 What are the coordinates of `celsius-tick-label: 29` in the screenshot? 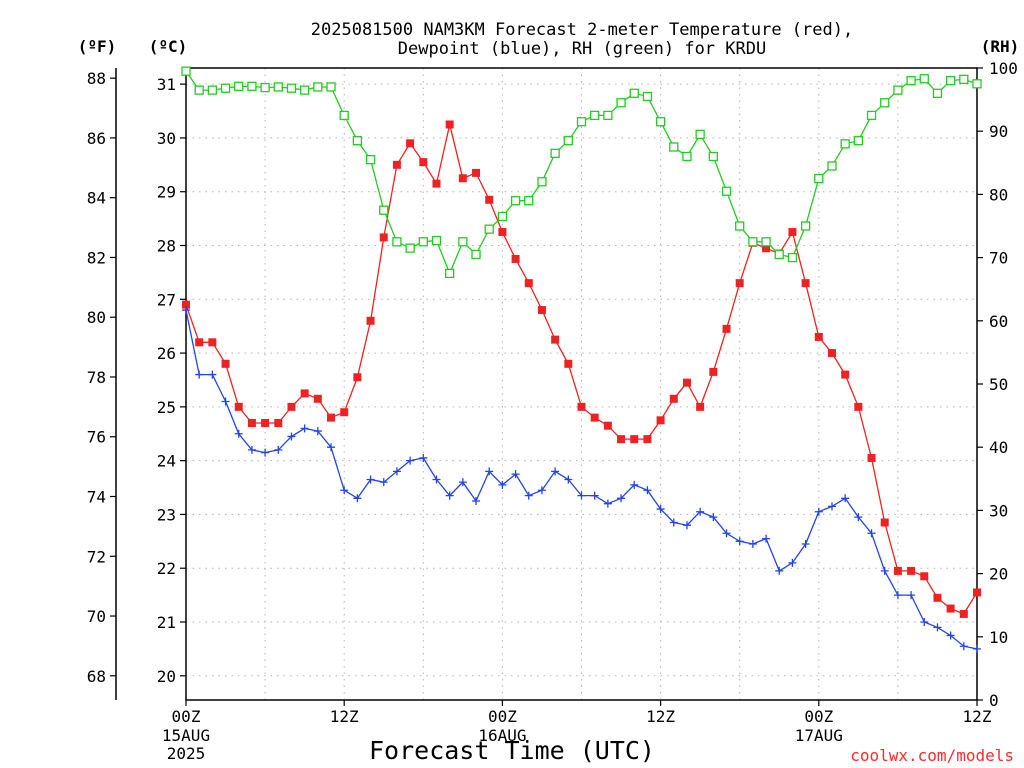 It's located at (166, 192).